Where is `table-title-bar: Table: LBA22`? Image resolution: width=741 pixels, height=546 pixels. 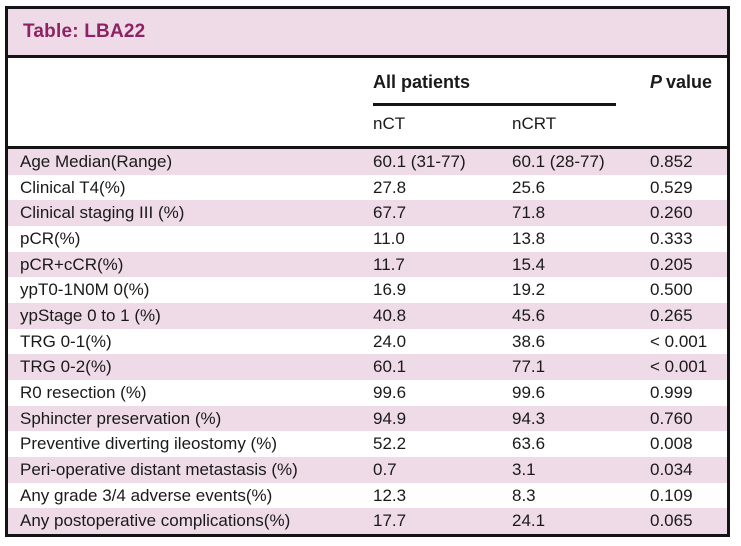
table-title-bar: Table: LBA22 is located at coordinates (367, 33).